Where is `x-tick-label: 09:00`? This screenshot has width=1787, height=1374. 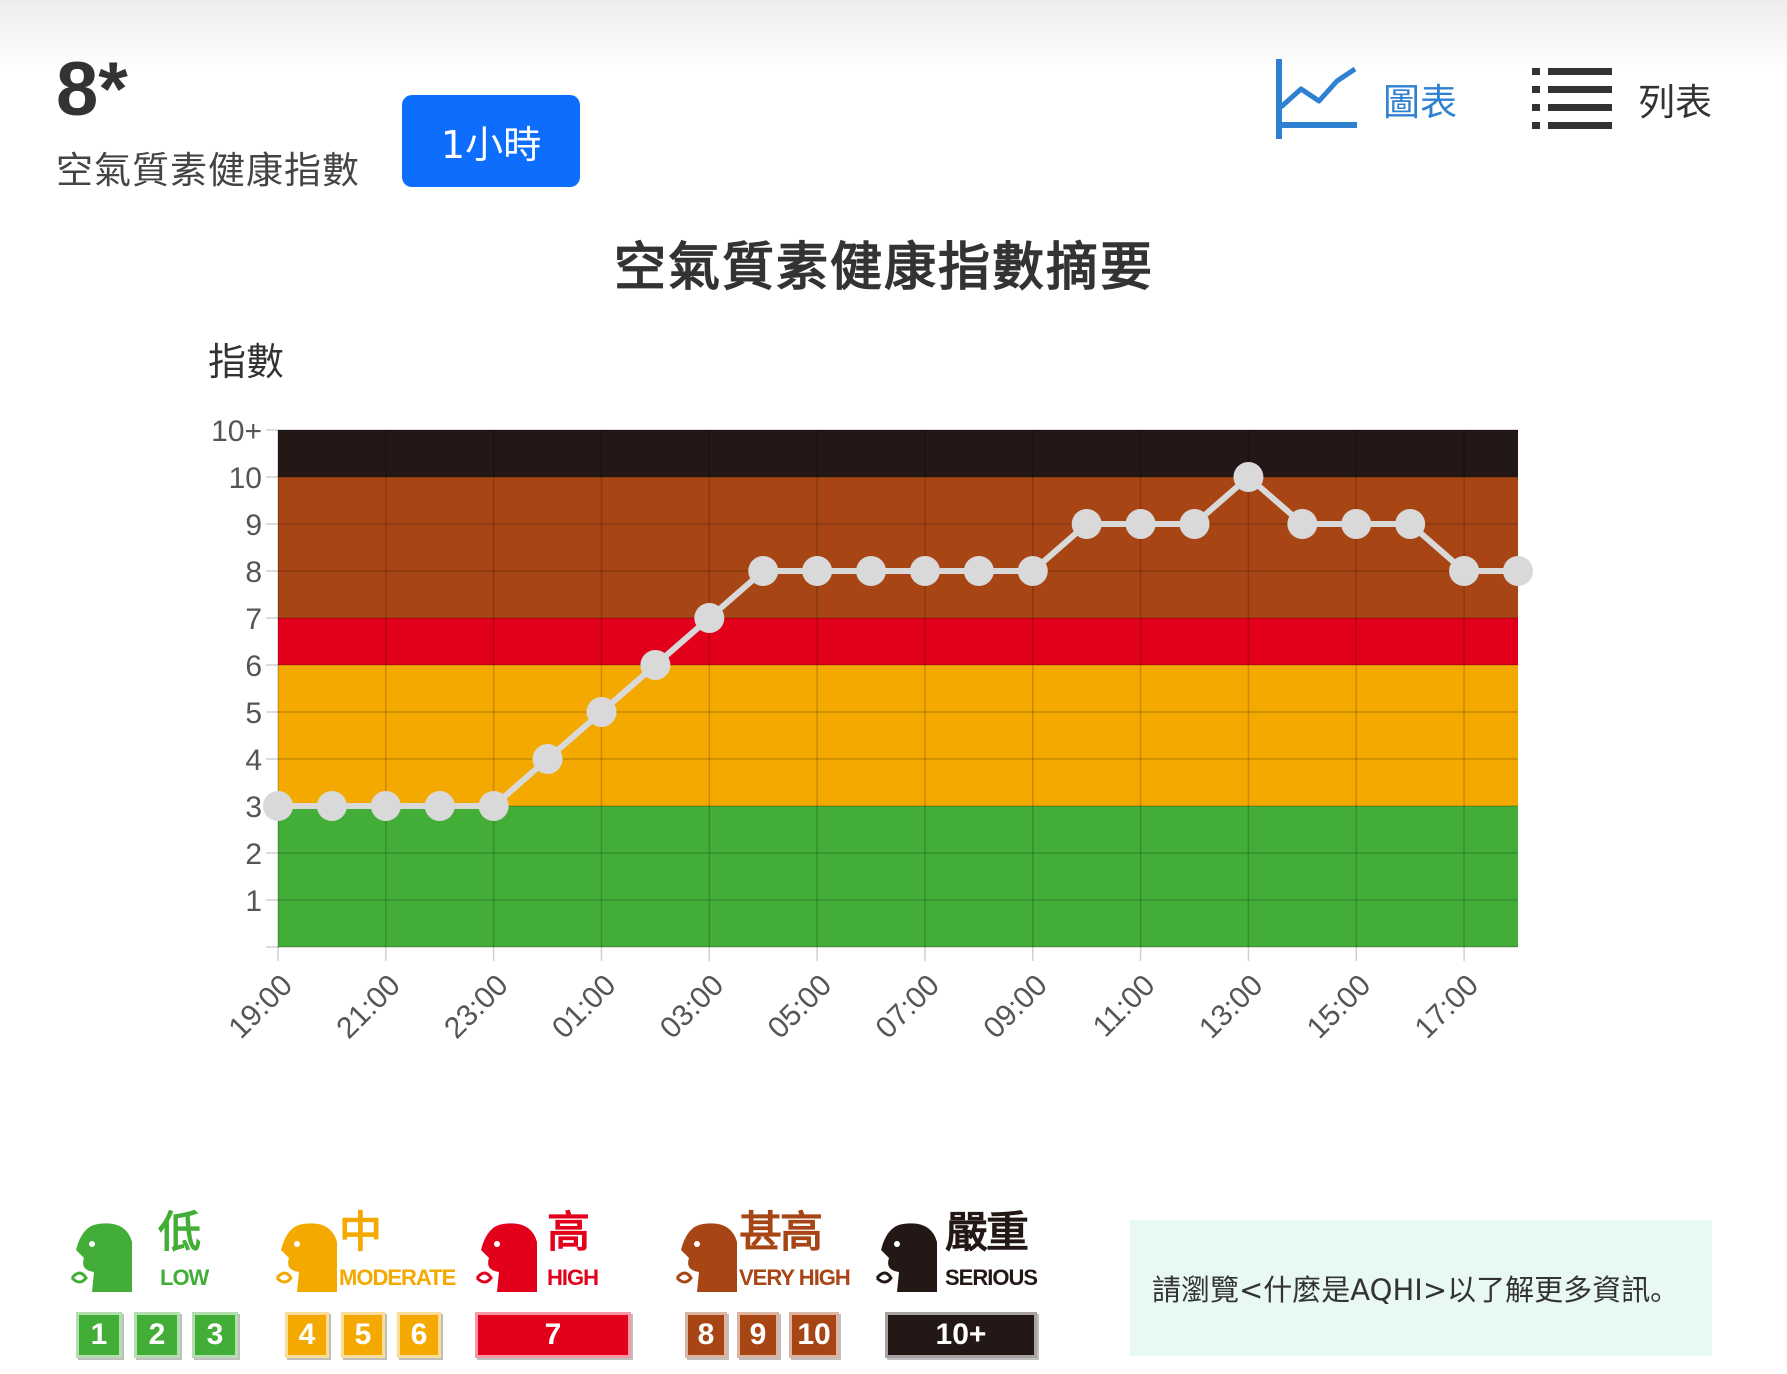 x-tick-label: 09:00 is located at coordinates (1015, 1007).